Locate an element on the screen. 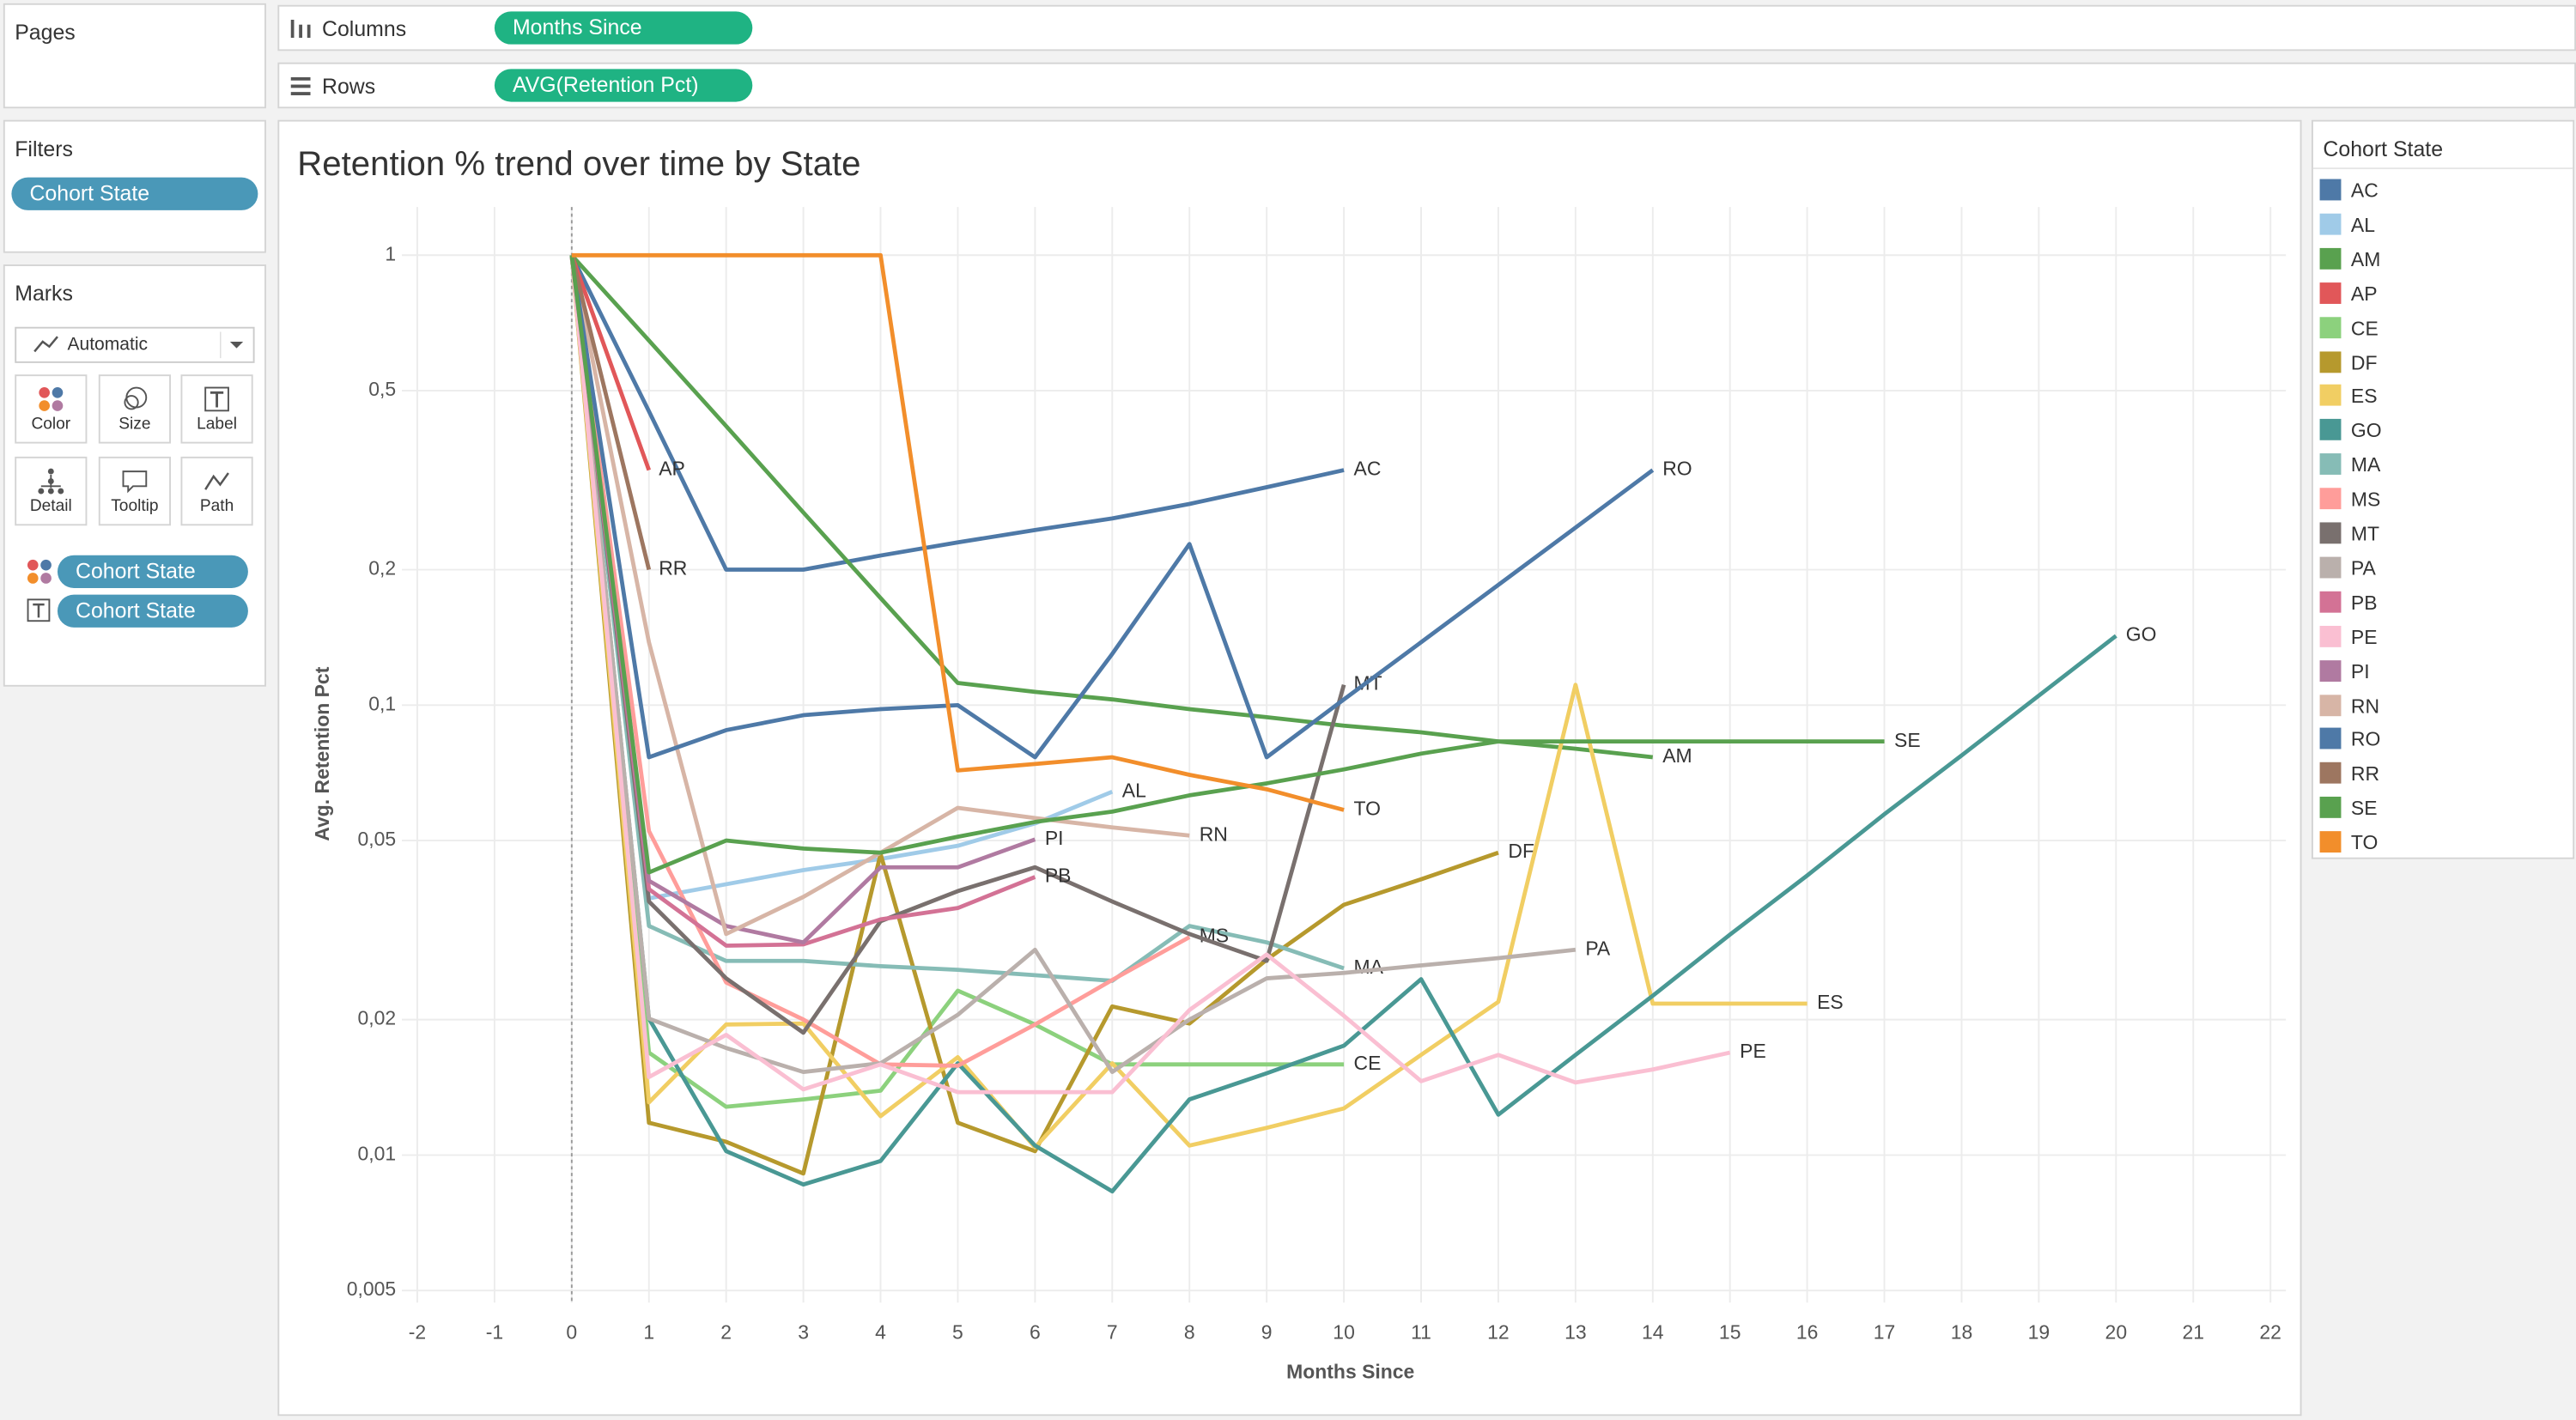 The width and height of the screenshot is (2576, 1420). x-tick-label: 17 is located at coordinates (1885, 1332).